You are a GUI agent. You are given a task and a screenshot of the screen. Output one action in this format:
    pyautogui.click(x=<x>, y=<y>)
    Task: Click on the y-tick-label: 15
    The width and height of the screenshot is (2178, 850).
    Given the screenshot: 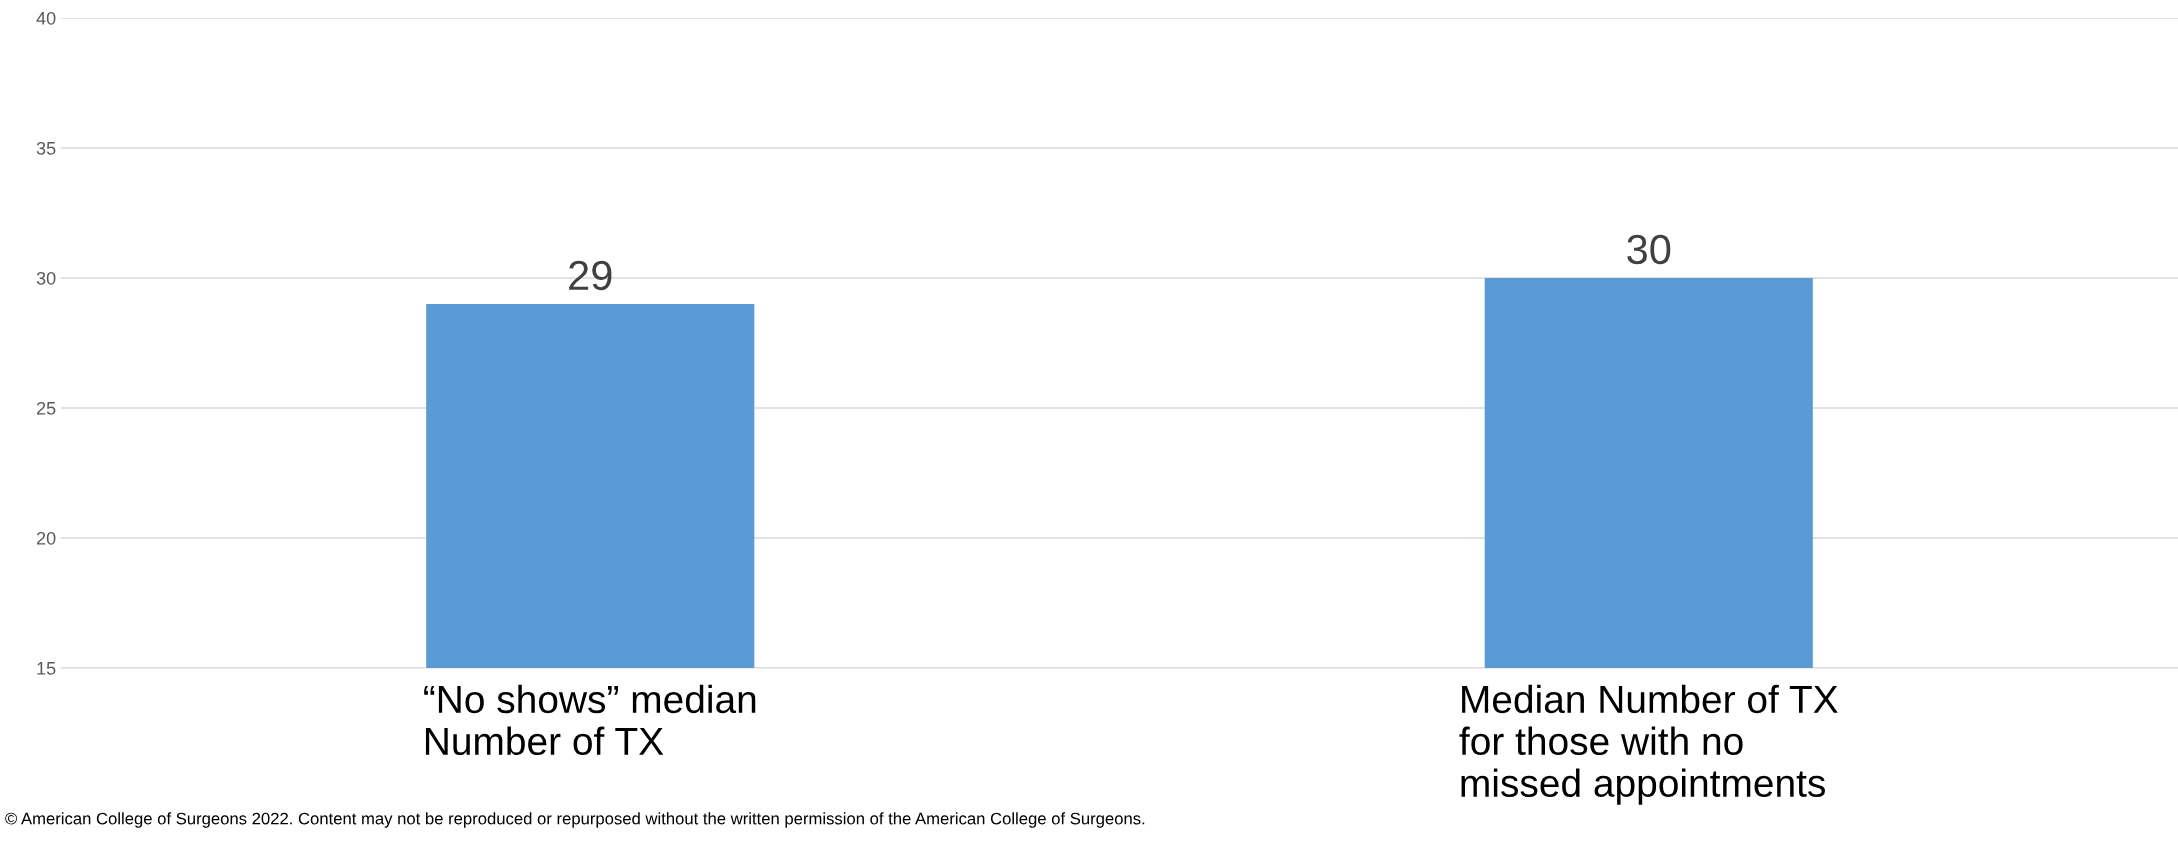 What is the action you would take?
    pyautogui.click(x=46, y=668)
    